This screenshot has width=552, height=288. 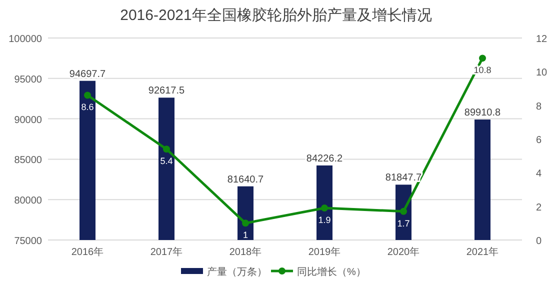 I want to click on y-tick-label: 100000, so click(x=25, y=39).